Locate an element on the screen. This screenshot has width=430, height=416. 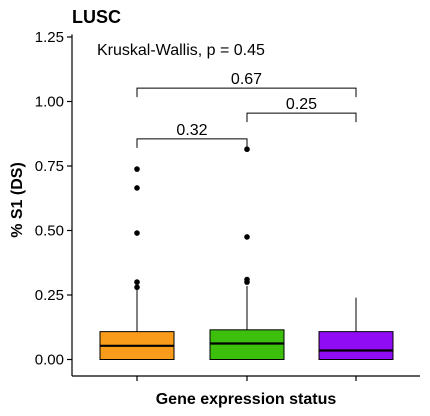
y-tick-label: 0.00 is located at coordinates (49, 360).